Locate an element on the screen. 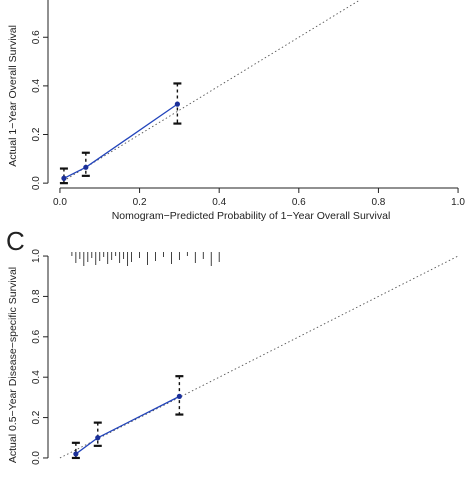  x-tick-label: 1.0 is located at coordinates (458, 202).